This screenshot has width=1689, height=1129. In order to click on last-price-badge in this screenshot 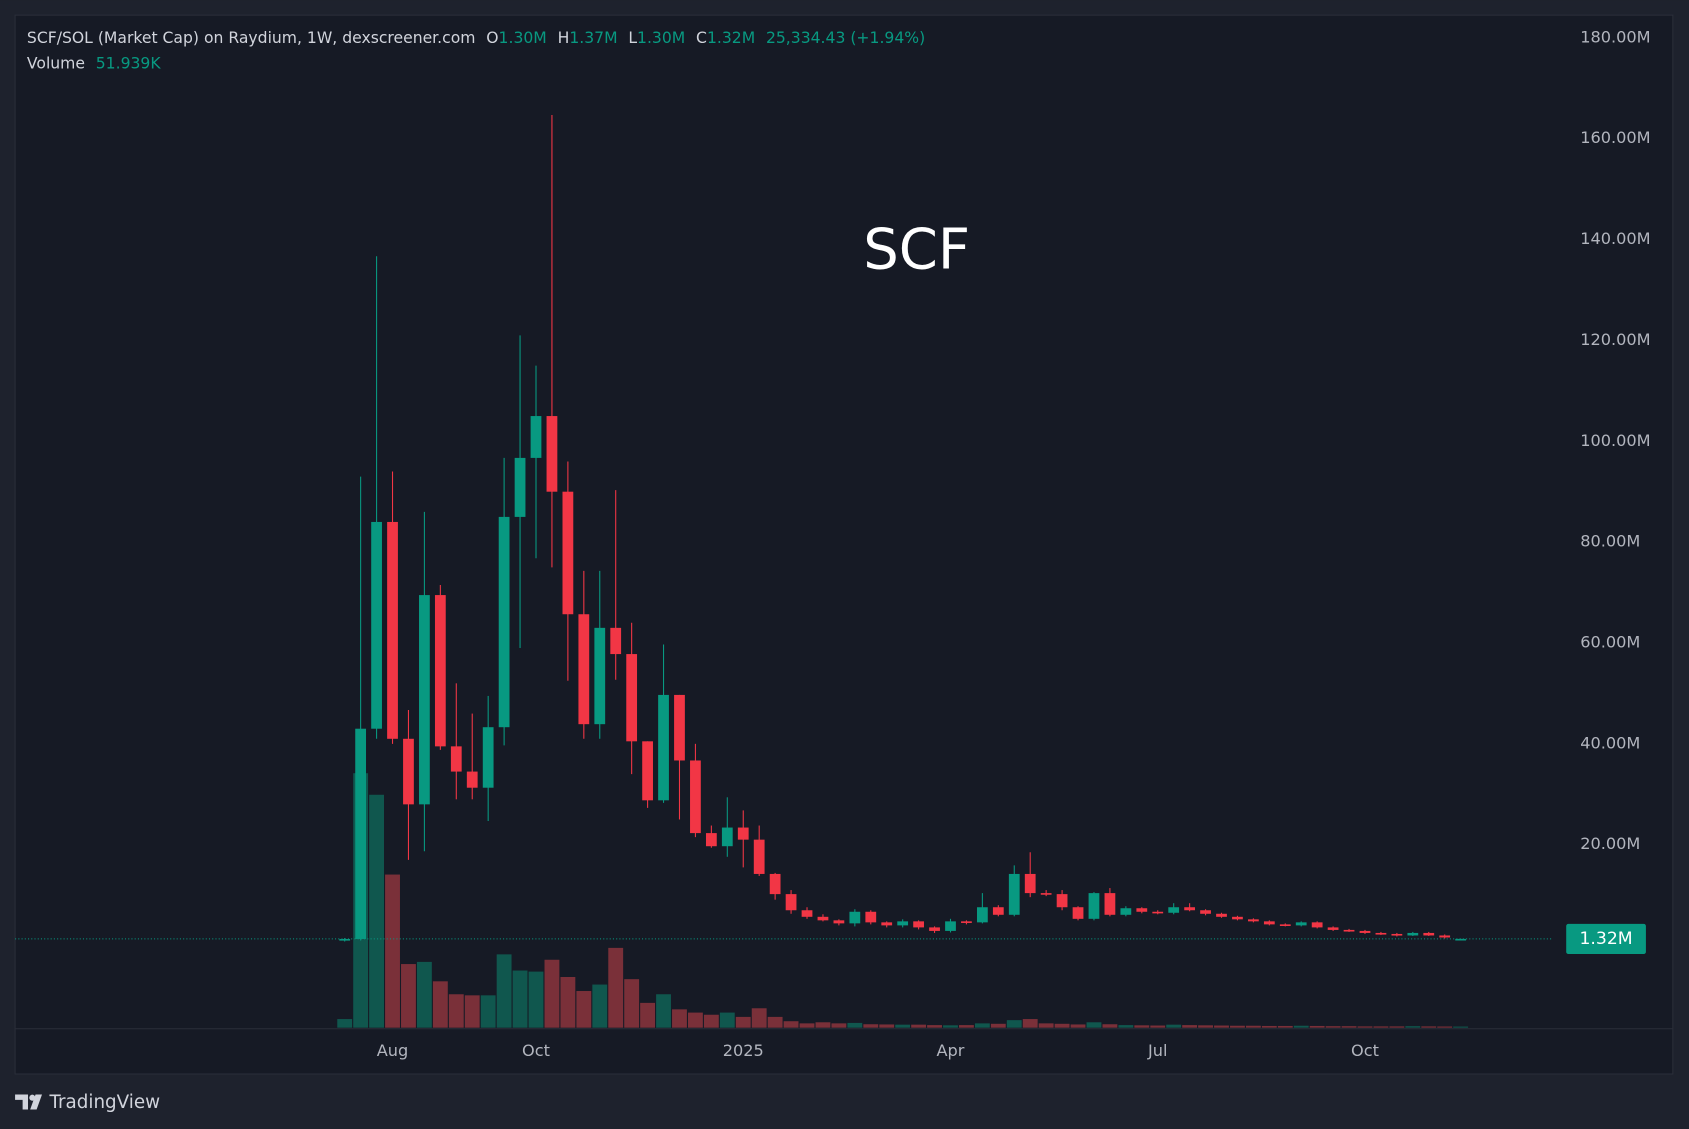, I will do `click(1606, 938)`.